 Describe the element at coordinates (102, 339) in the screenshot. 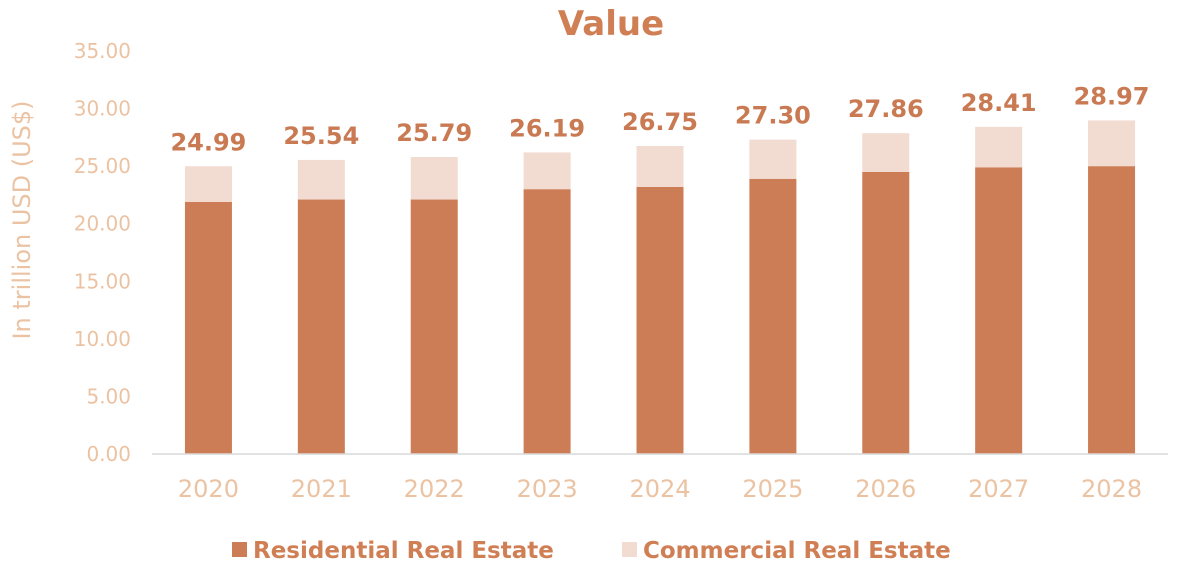

I see `y-tick-label: 10.00` at that location.